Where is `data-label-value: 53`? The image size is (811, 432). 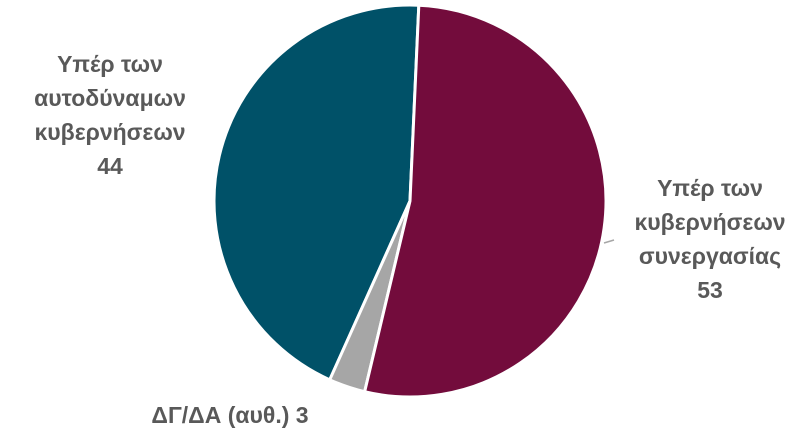 data-label-value: 53 is located at coordinates (710, 290).